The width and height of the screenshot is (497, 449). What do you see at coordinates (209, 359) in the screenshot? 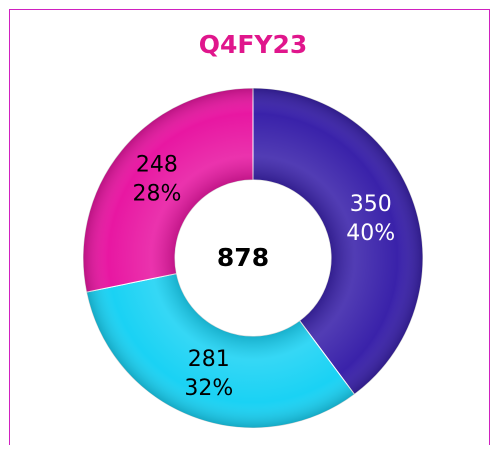
I see `data-label: 281` at bounding box center [209, 359].